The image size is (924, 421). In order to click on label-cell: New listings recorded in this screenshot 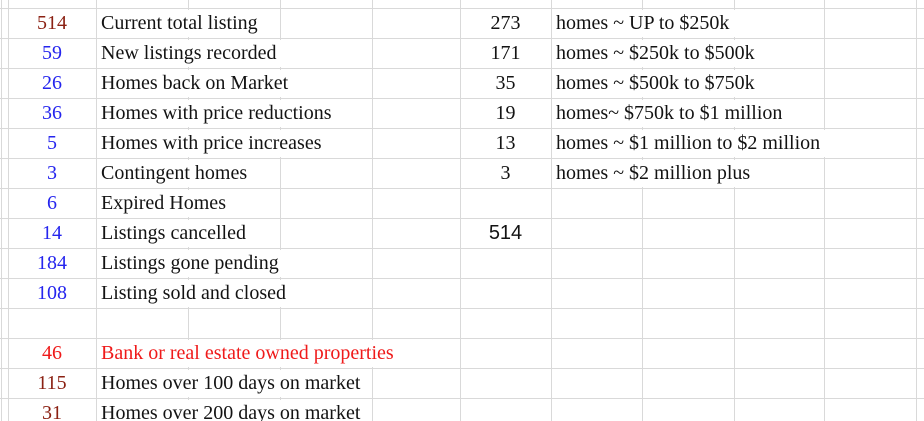, I will do `click(192, 53)`.